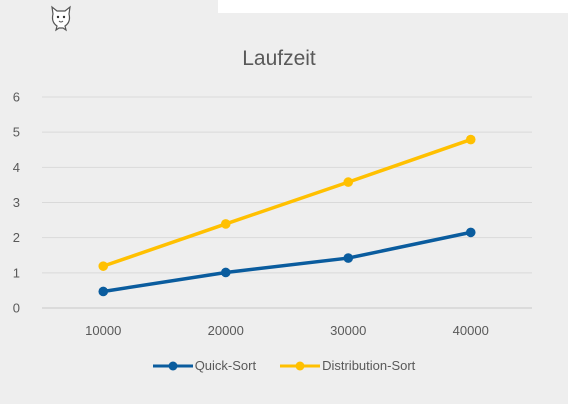 This screenshot has height=404, width=568. Describe the element at coordinates (226, 330) in the screenshot. I see `x-tick-label: 20000` at that location.